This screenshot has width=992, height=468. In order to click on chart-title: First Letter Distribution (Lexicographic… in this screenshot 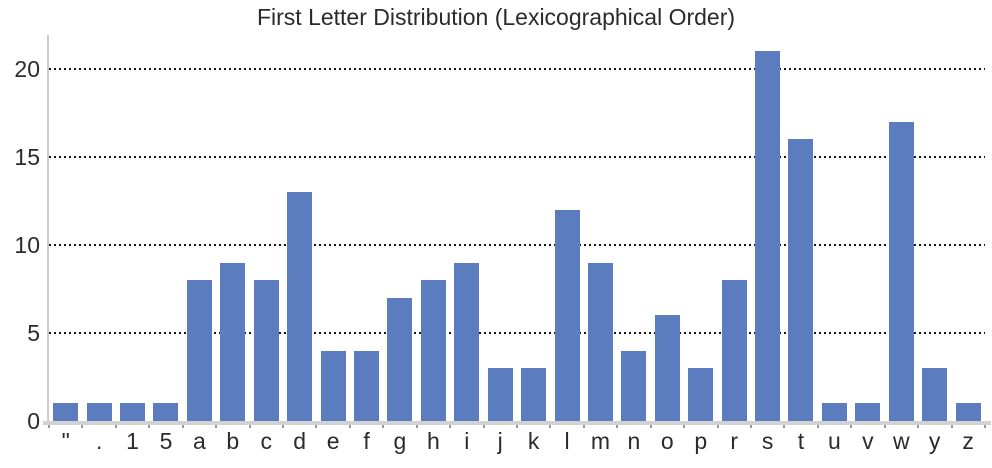, I will do `click(496, 17)`.